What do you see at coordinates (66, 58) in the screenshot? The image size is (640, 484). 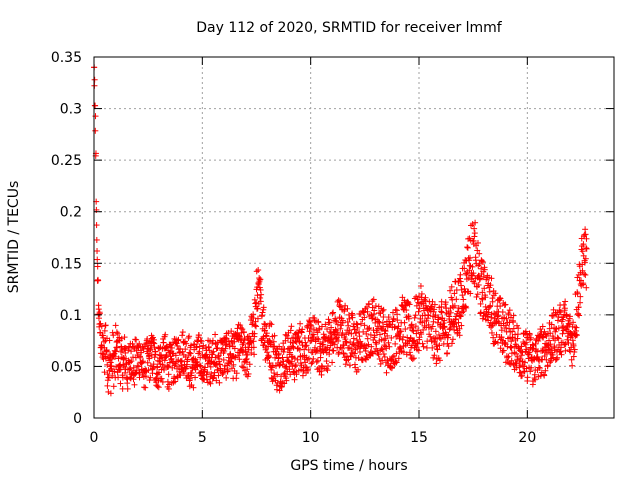 I see `y-tick-label: 0.35` at bounding box center [66, 58].